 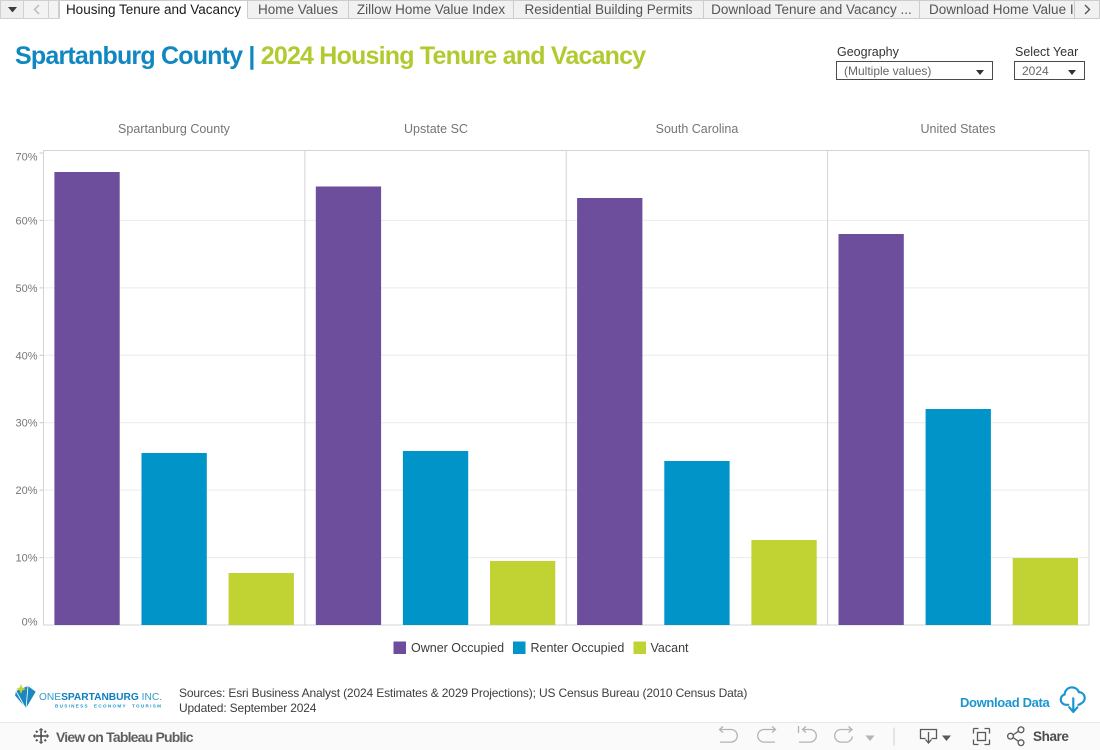 What do you see at coordinates (26, 559) in the screenshot?
I see `svg-text: 10%` at bounding box center [26, 559].